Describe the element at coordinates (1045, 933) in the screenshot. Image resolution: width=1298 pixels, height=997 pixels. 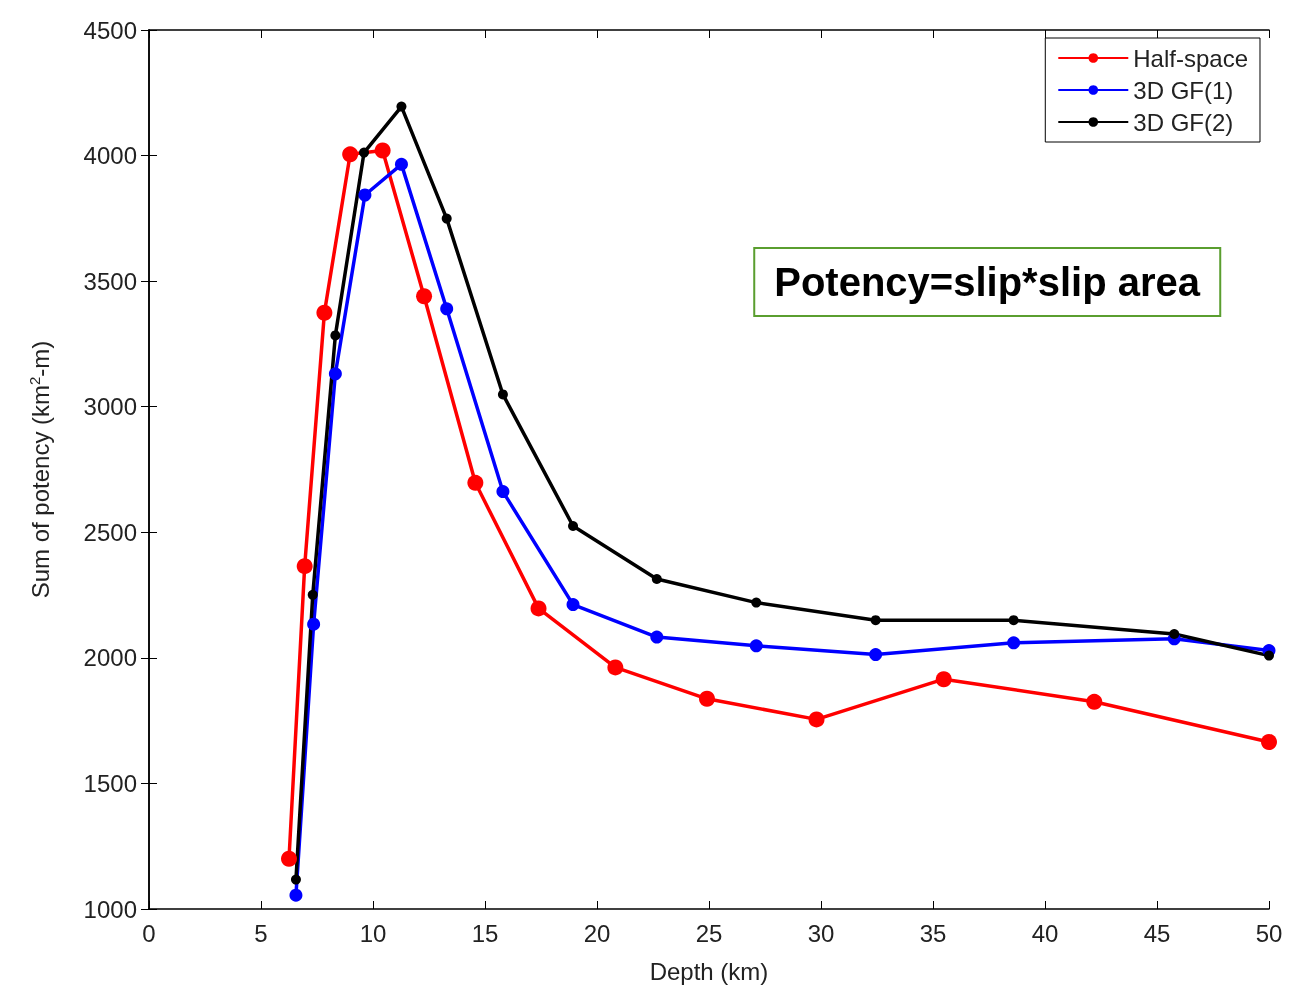
I see `x-tick-label: 40` at that location.